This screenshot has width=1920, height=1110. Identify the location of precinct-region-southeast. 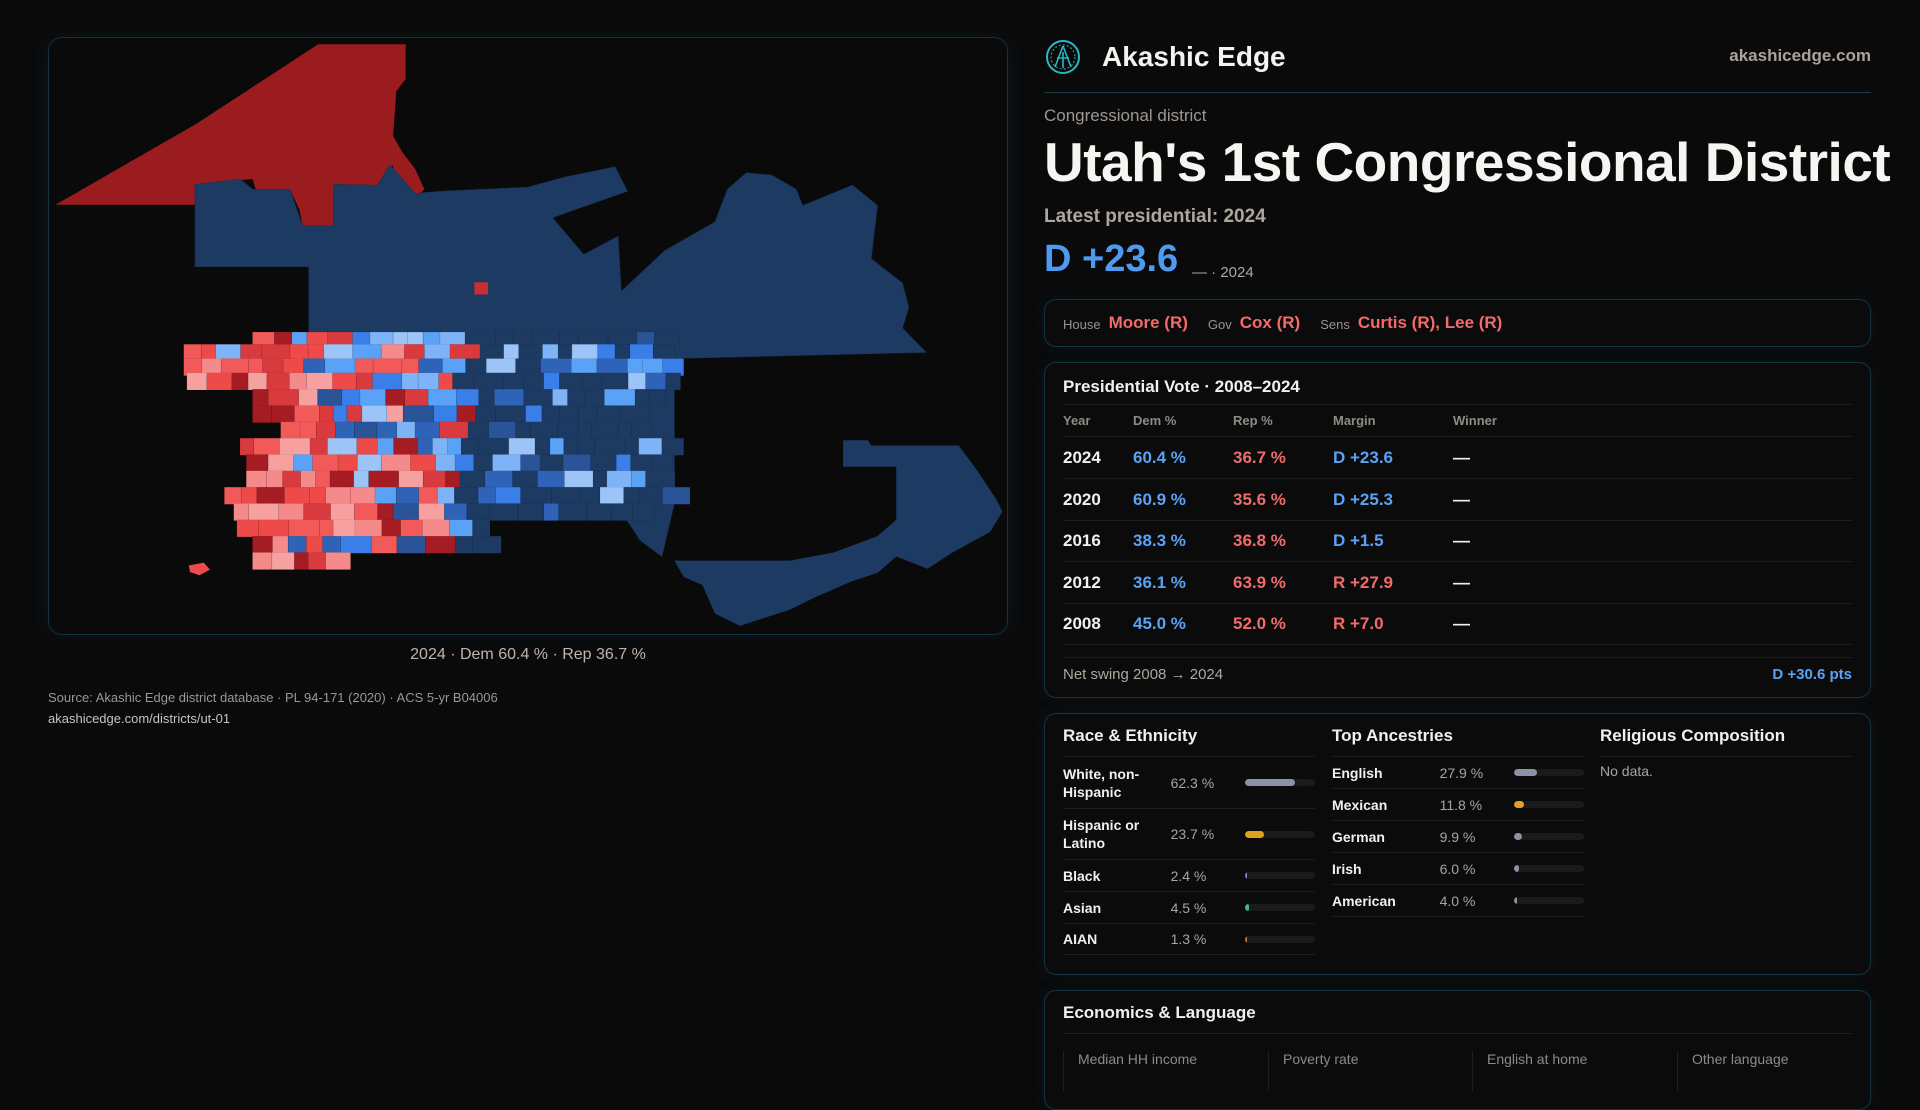
(838, 533).